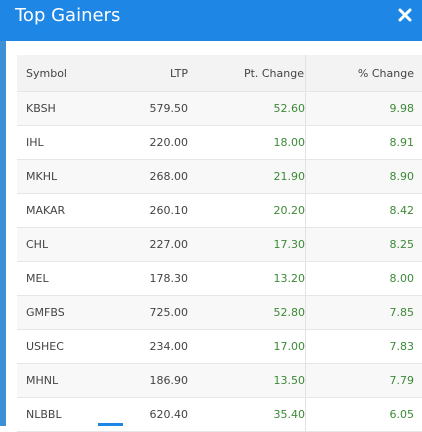  I want to click on cell-symbol: MKHL, so click(66, 177).